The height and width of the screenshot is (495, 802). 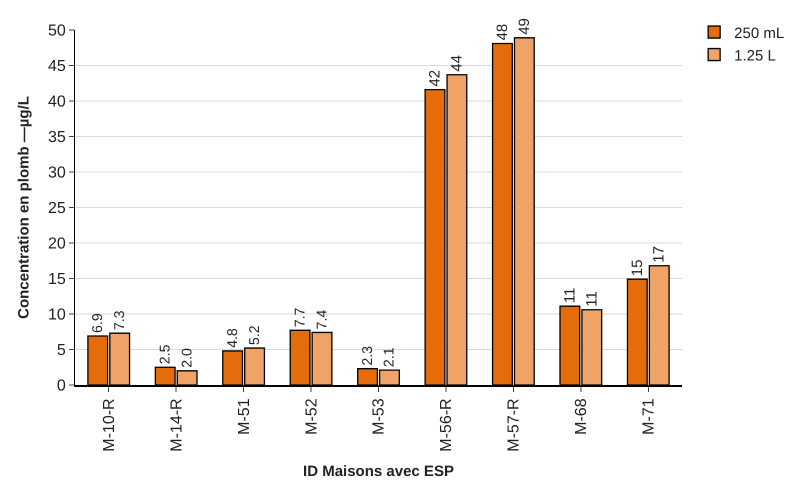 I want to click on y-axis-title: Concentration en plomb —µg/L, so click(x=23, y=207).